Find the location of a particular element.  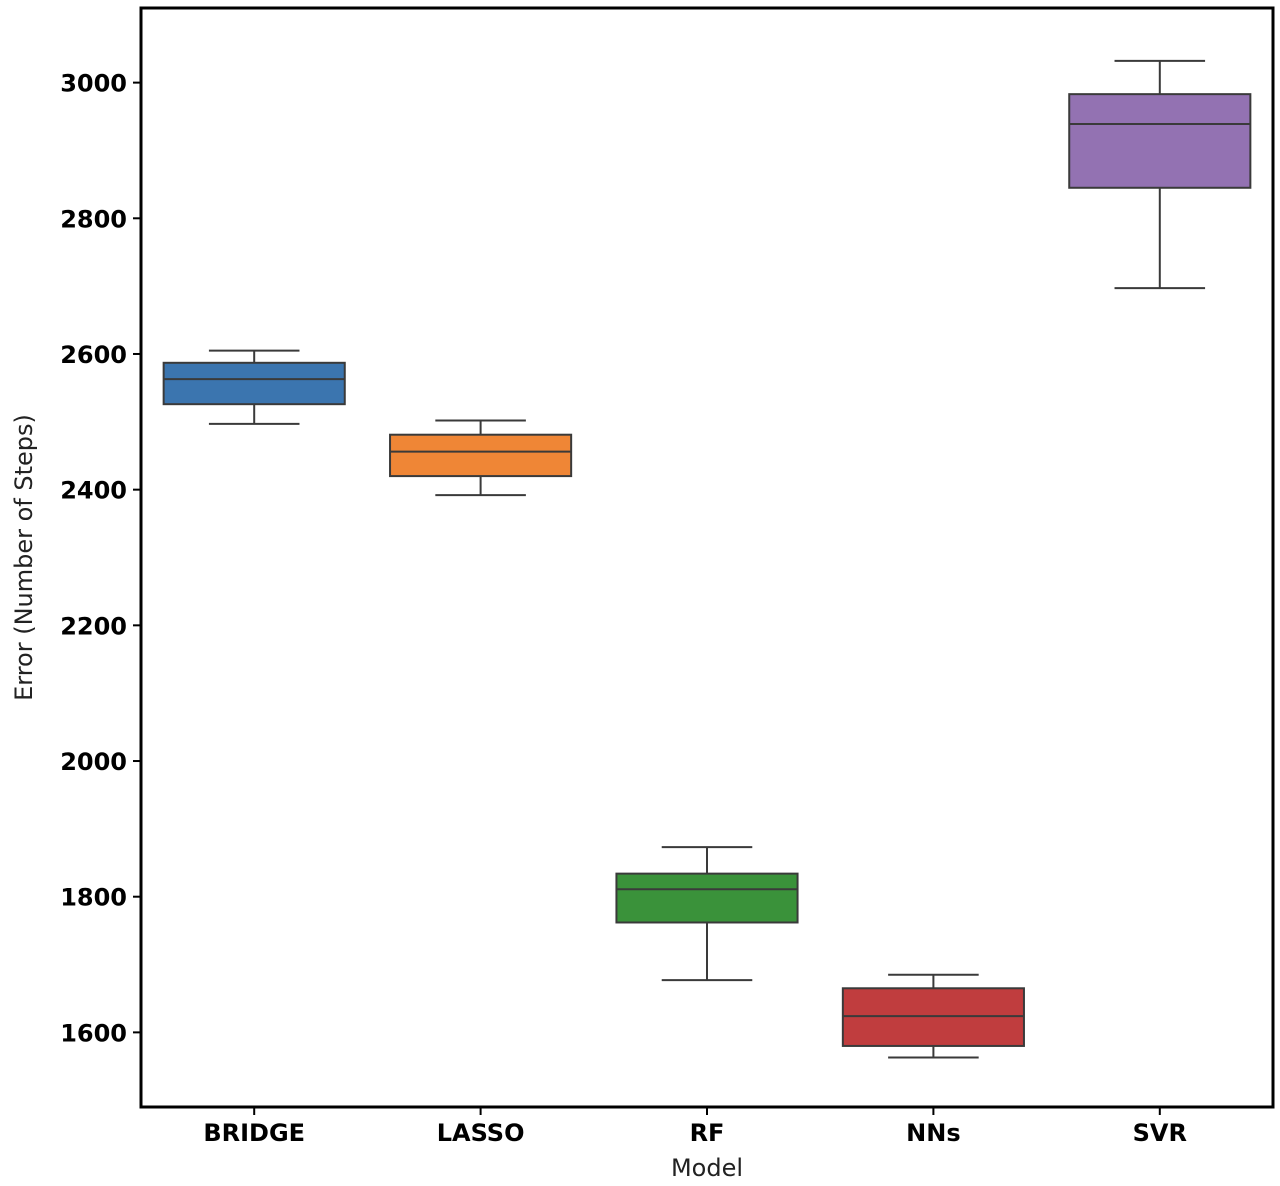

y-axis-label: Error (Number of Steps) is located at coordinates (24, 557).